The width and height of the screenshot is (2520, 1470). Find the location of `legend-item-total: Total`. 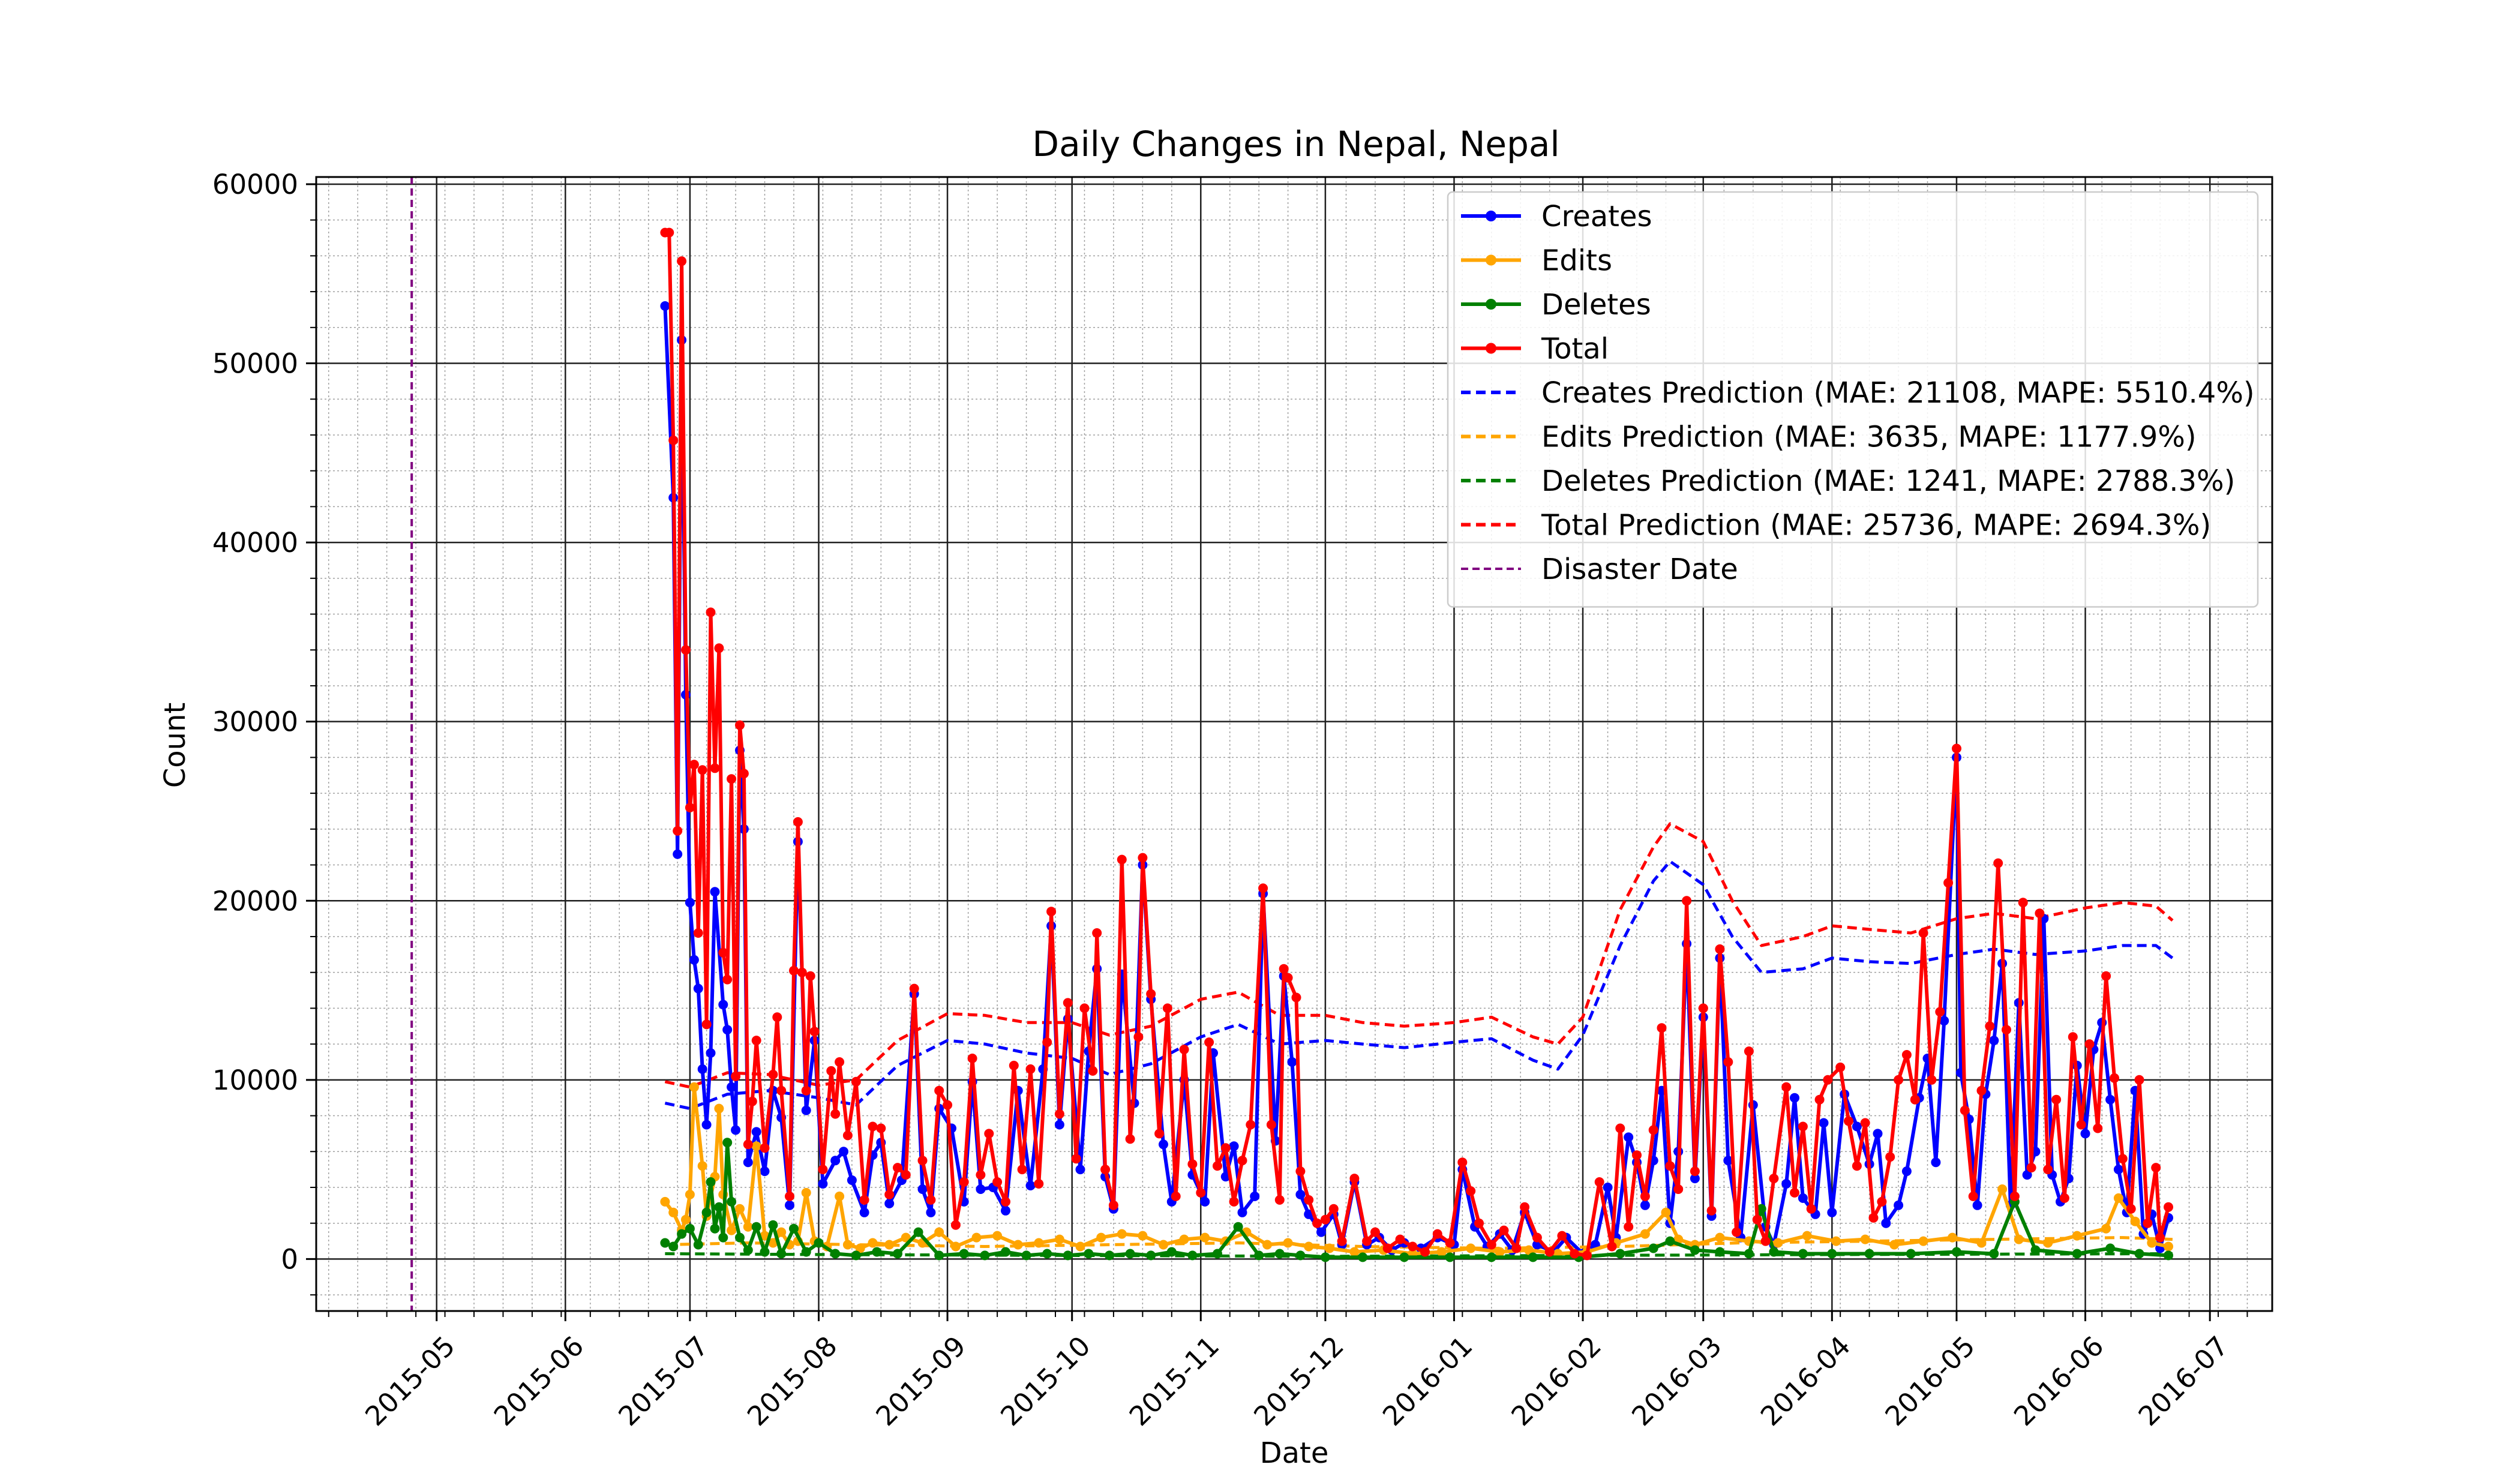

legend-item-total: Total is located at coordinates (1535, 349).